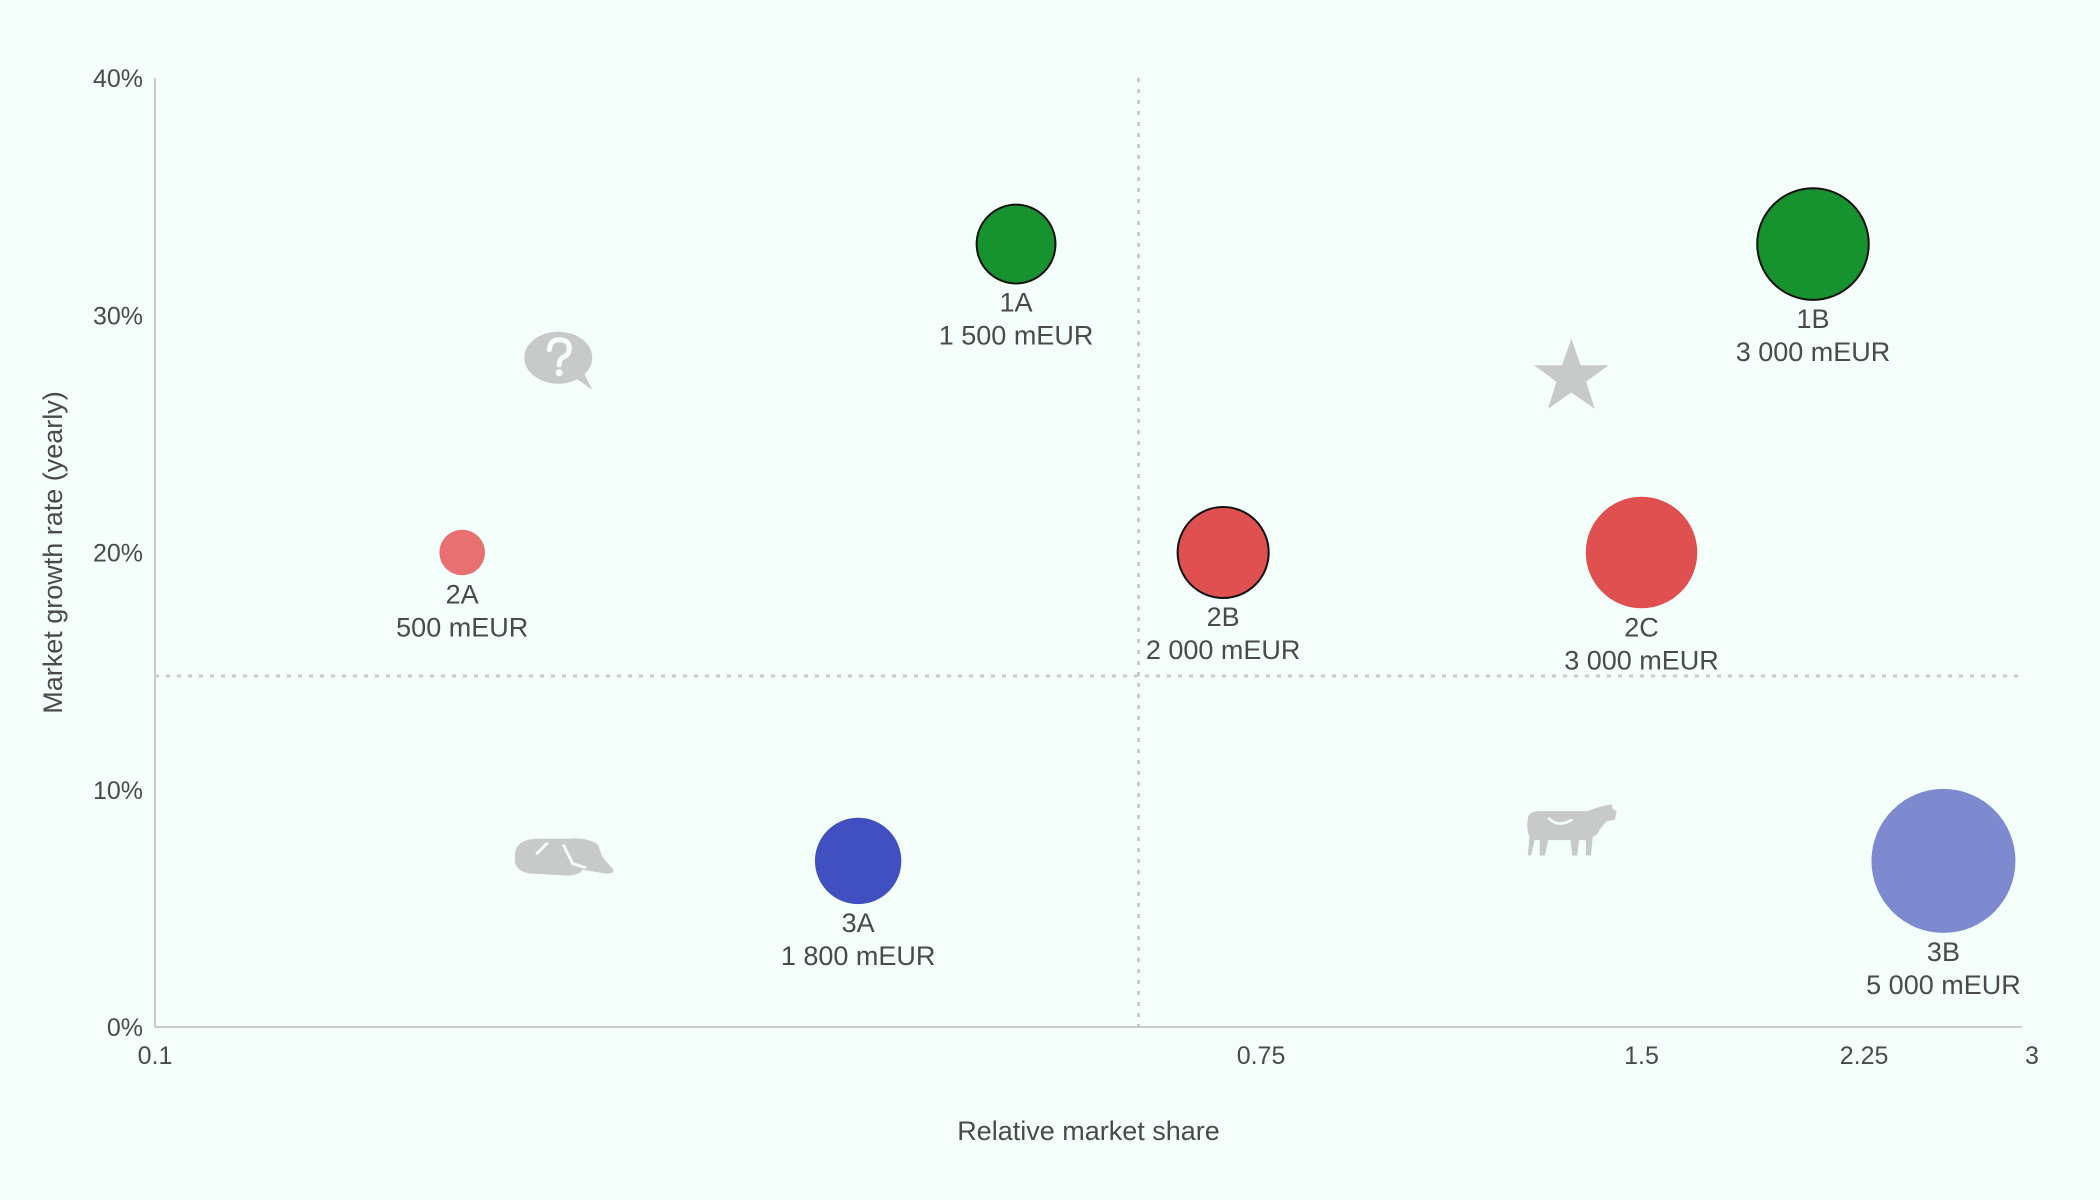 Image resolution: width=2100 pixels, height=1200 pixels. What do you see at coordinates (53, 552) in the screenshot?
I see `y-axis-title: Market growth rate (yearly)` at bounding box center [53, 552].